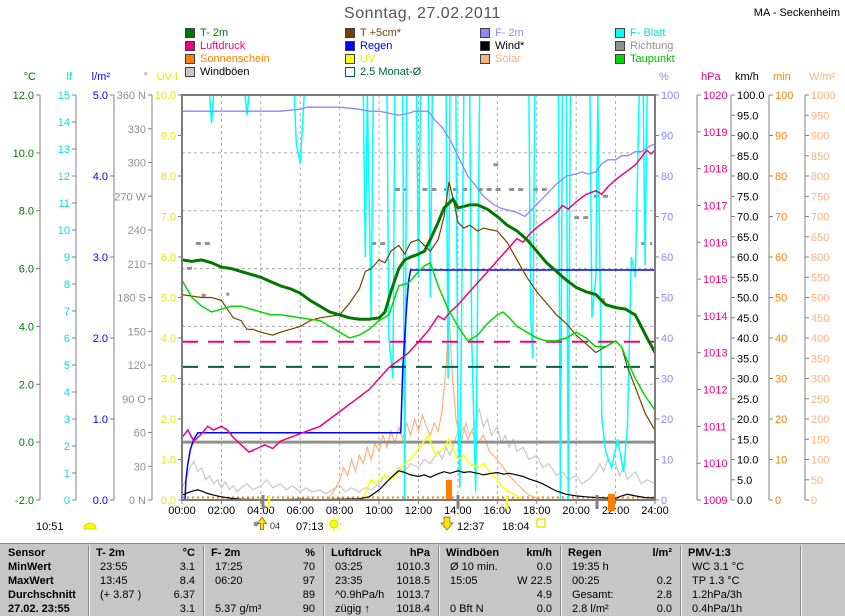 This screenshot has width=845, height=616. What do you see at coordinates (820, 157) in the screenshot?
I see `axis-tick-label-wm2: 850` at bounding box center [820, 157].